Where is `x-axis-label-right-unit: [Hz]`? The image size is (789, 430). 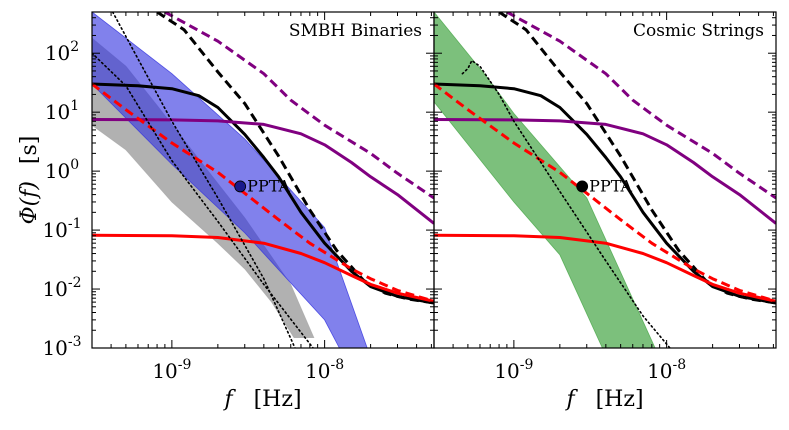 x-axis-label-right-unit: [Hz] is located at coordinates (620, 399).